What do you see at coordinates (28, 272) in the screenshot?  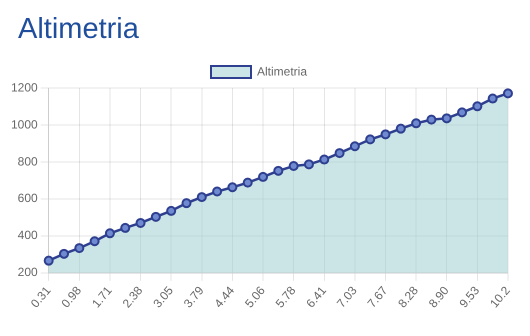 I see `y-tick-label: 200` at bounding box center [28, 272].